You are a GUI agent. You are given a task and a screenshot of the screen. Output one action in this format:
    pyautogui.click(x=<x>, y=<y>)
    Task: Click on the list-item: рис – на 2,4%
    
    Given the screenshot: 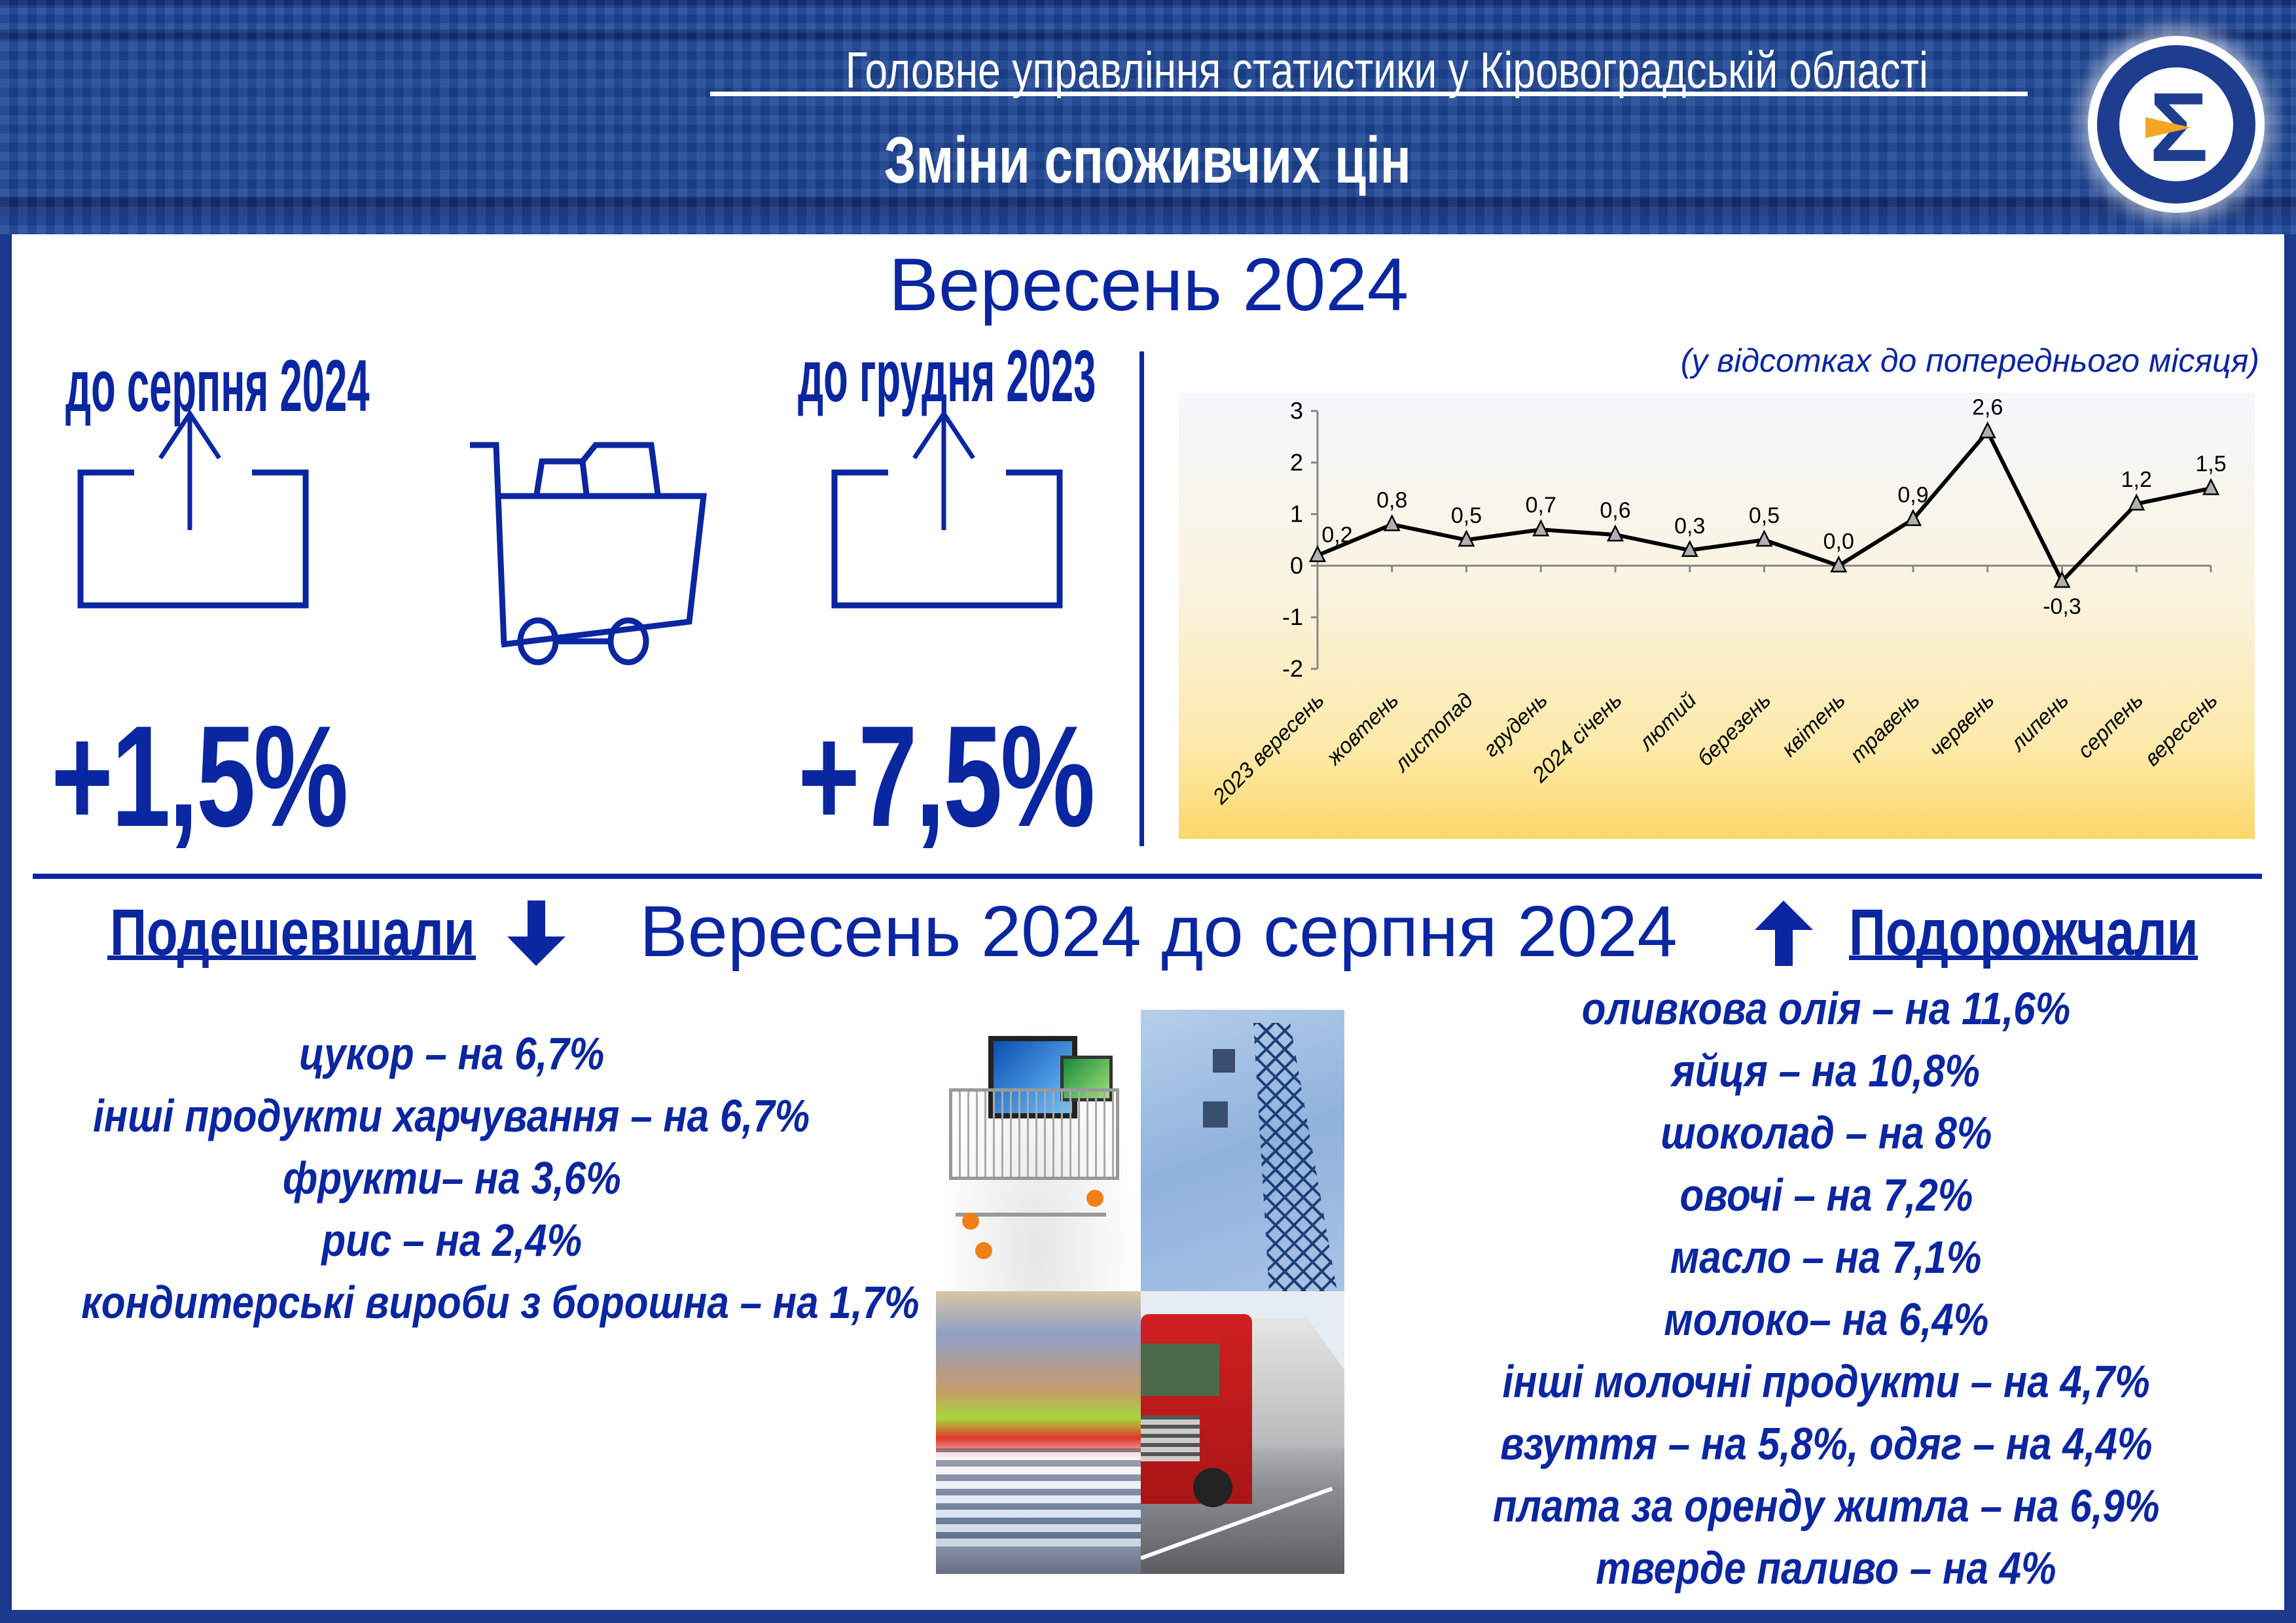 What is the action you would take?
    pyautogui.click(x=451, y=1240)
    